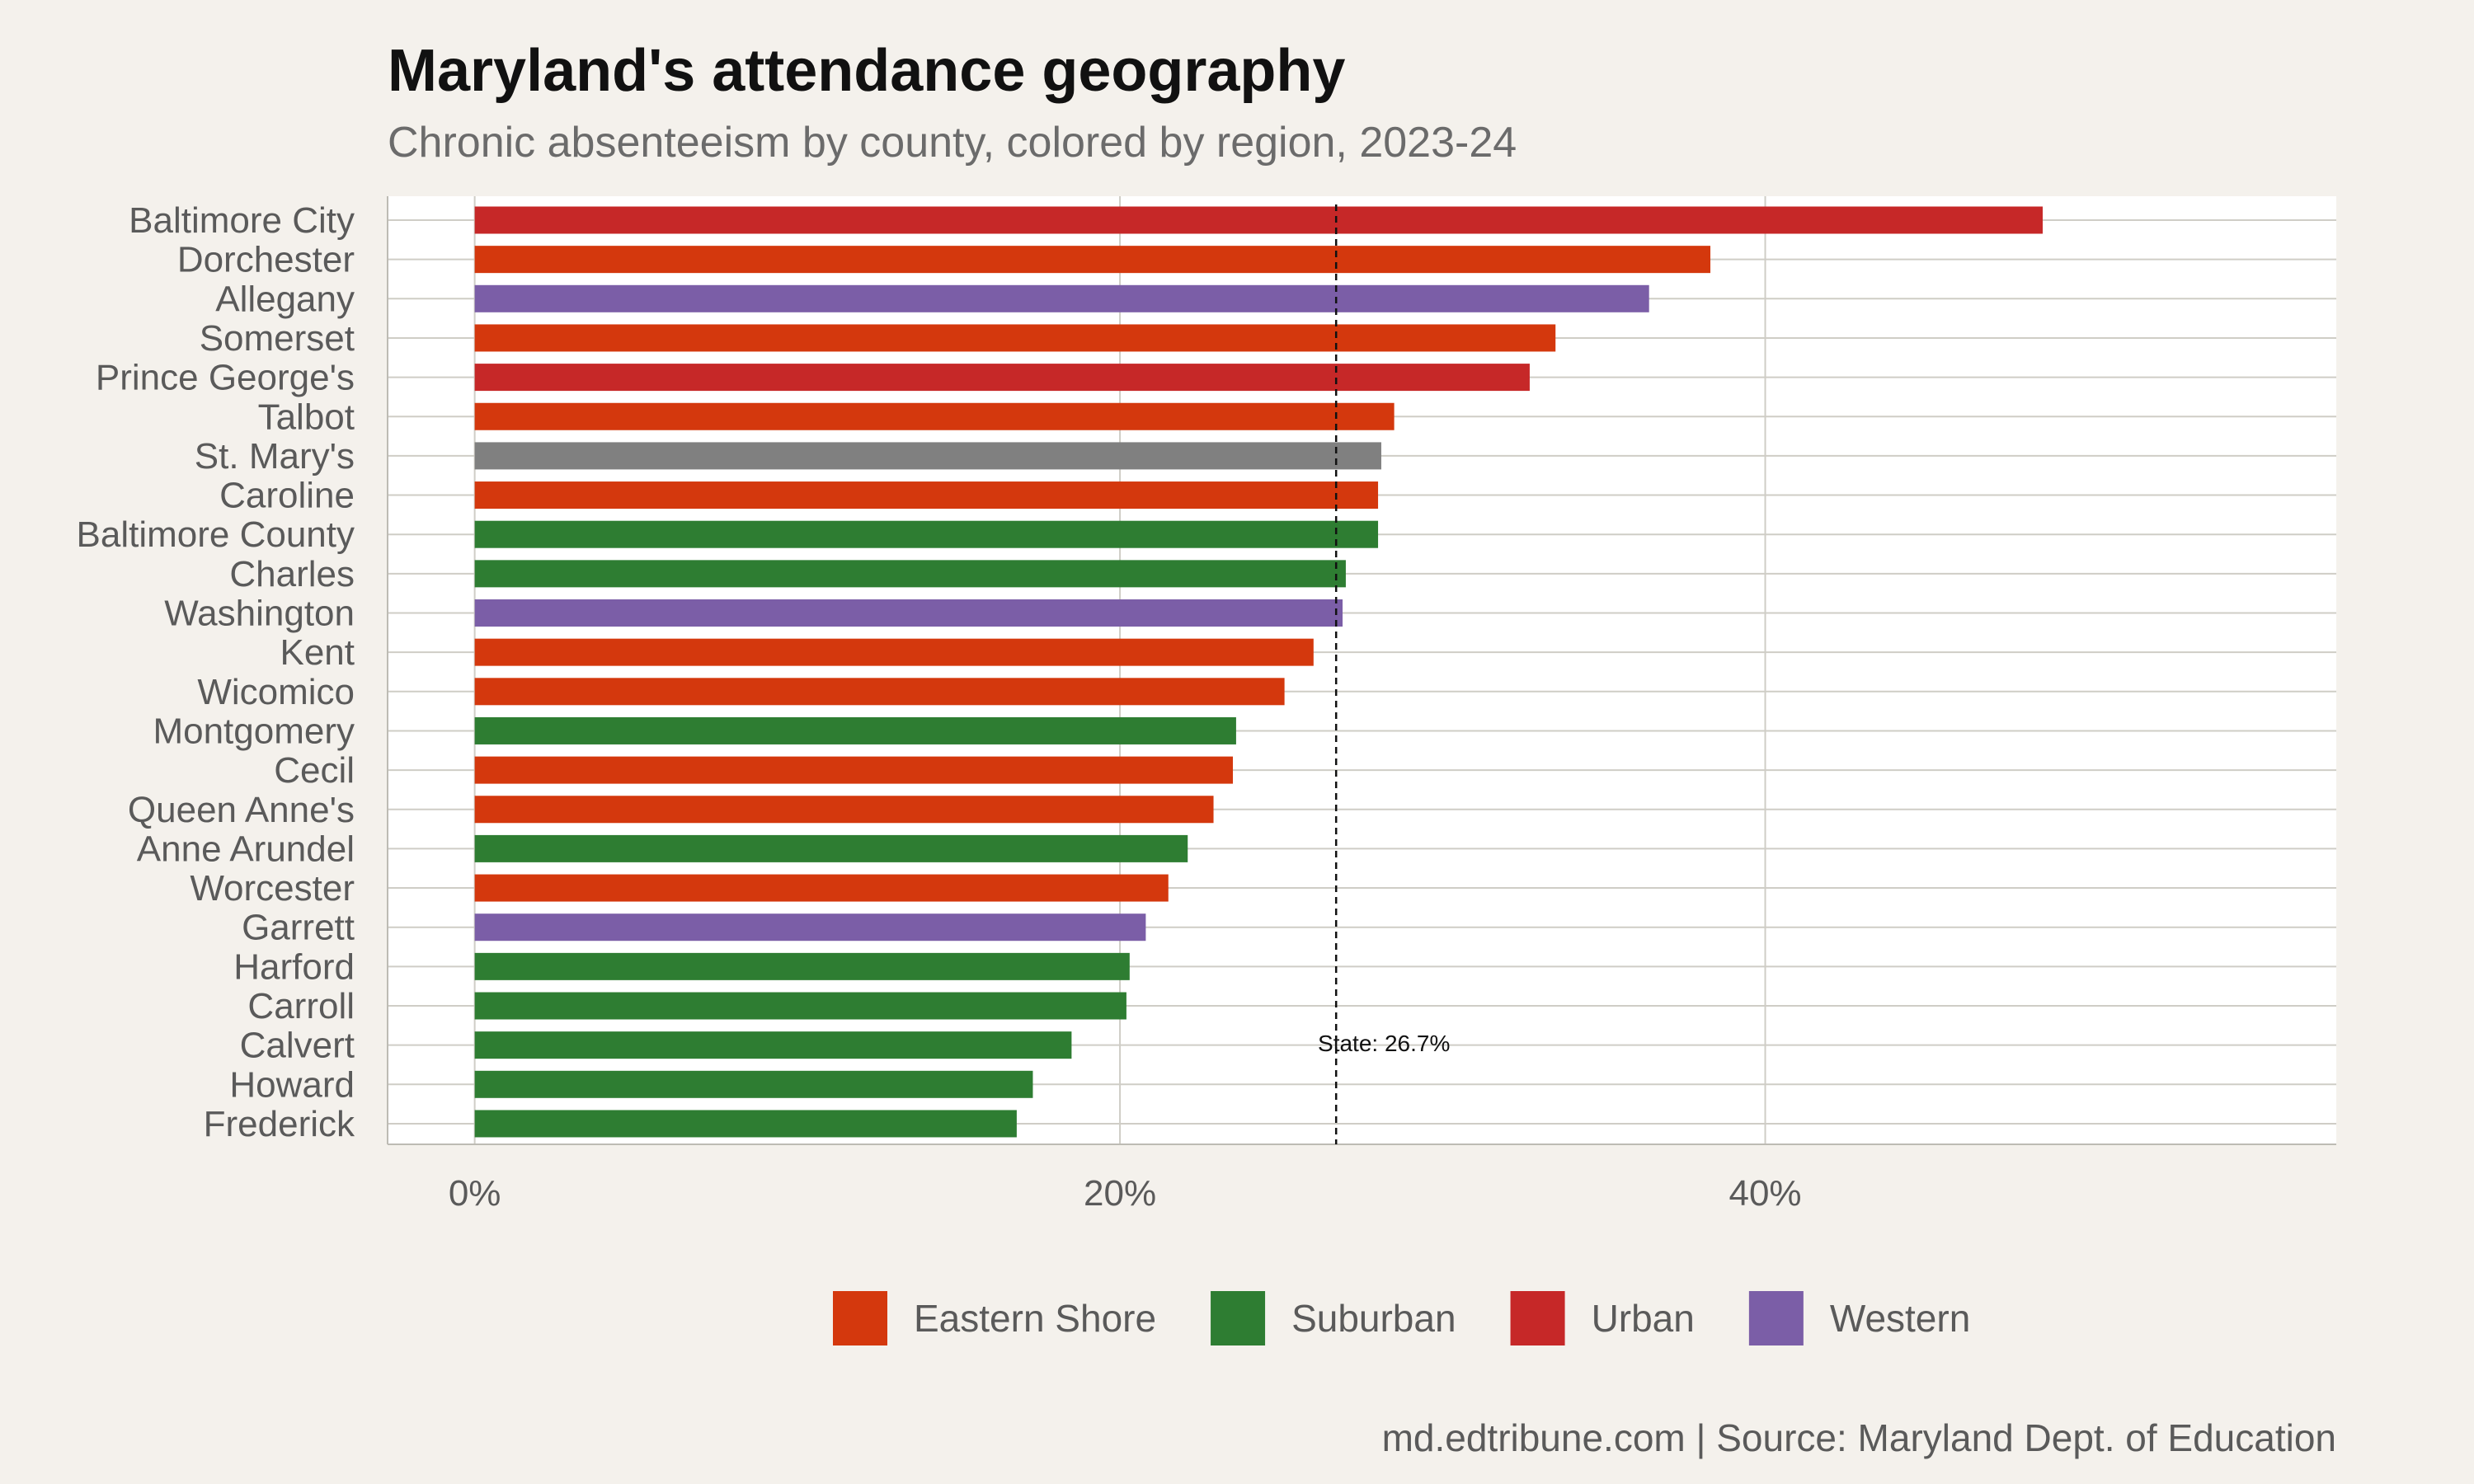  I want to click on legend-label: Urban, so click(1643, 1318).